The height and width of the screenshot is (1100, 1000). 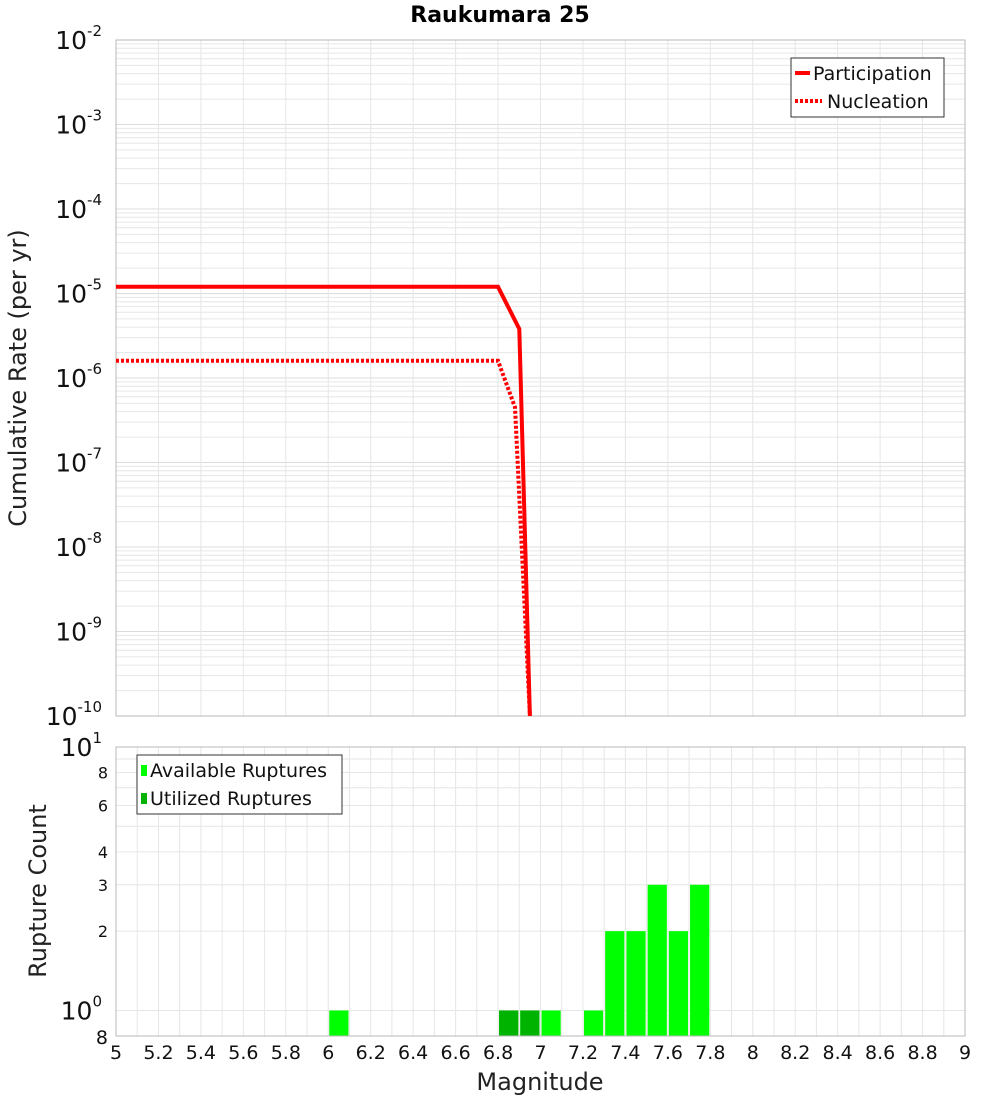 What do you see at coordinates (413, 1053) in the screenshot?
I see `x-tick-label: 6.4` at bounding box center [413, 1053].